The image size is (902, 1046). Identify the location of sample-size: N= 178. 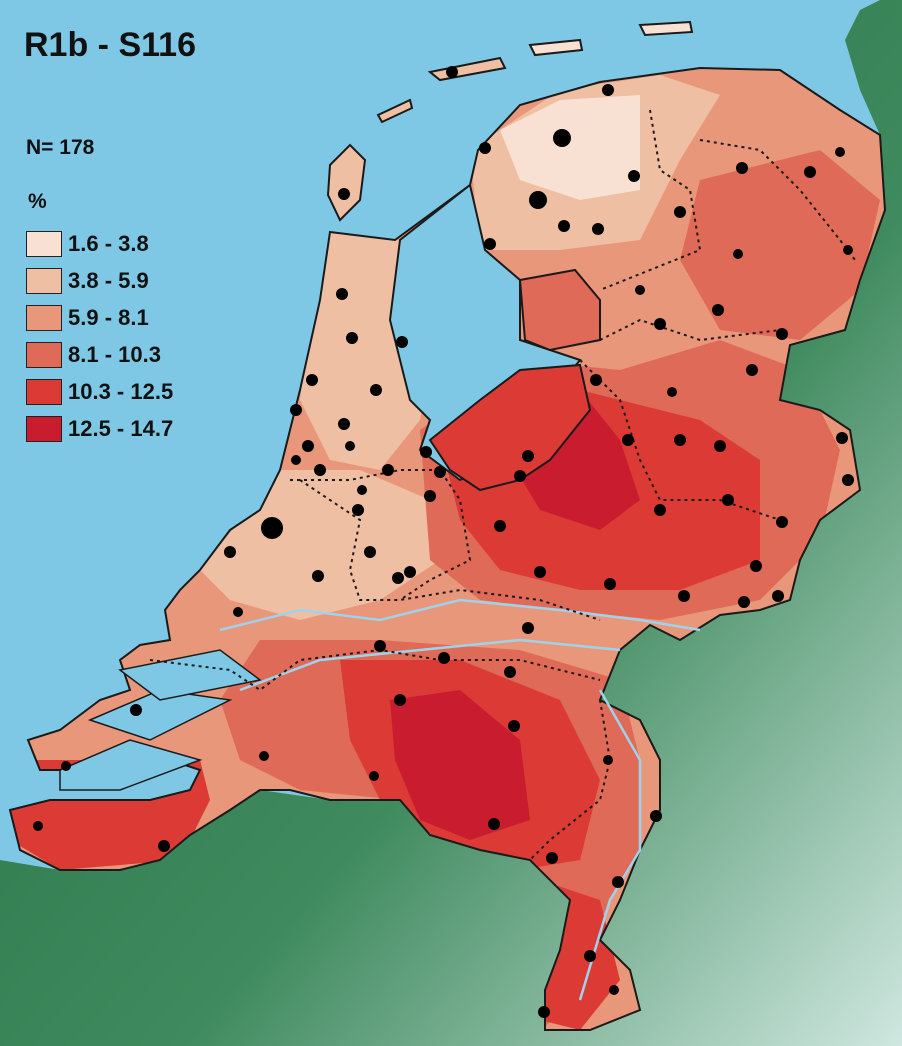
(60, 147).